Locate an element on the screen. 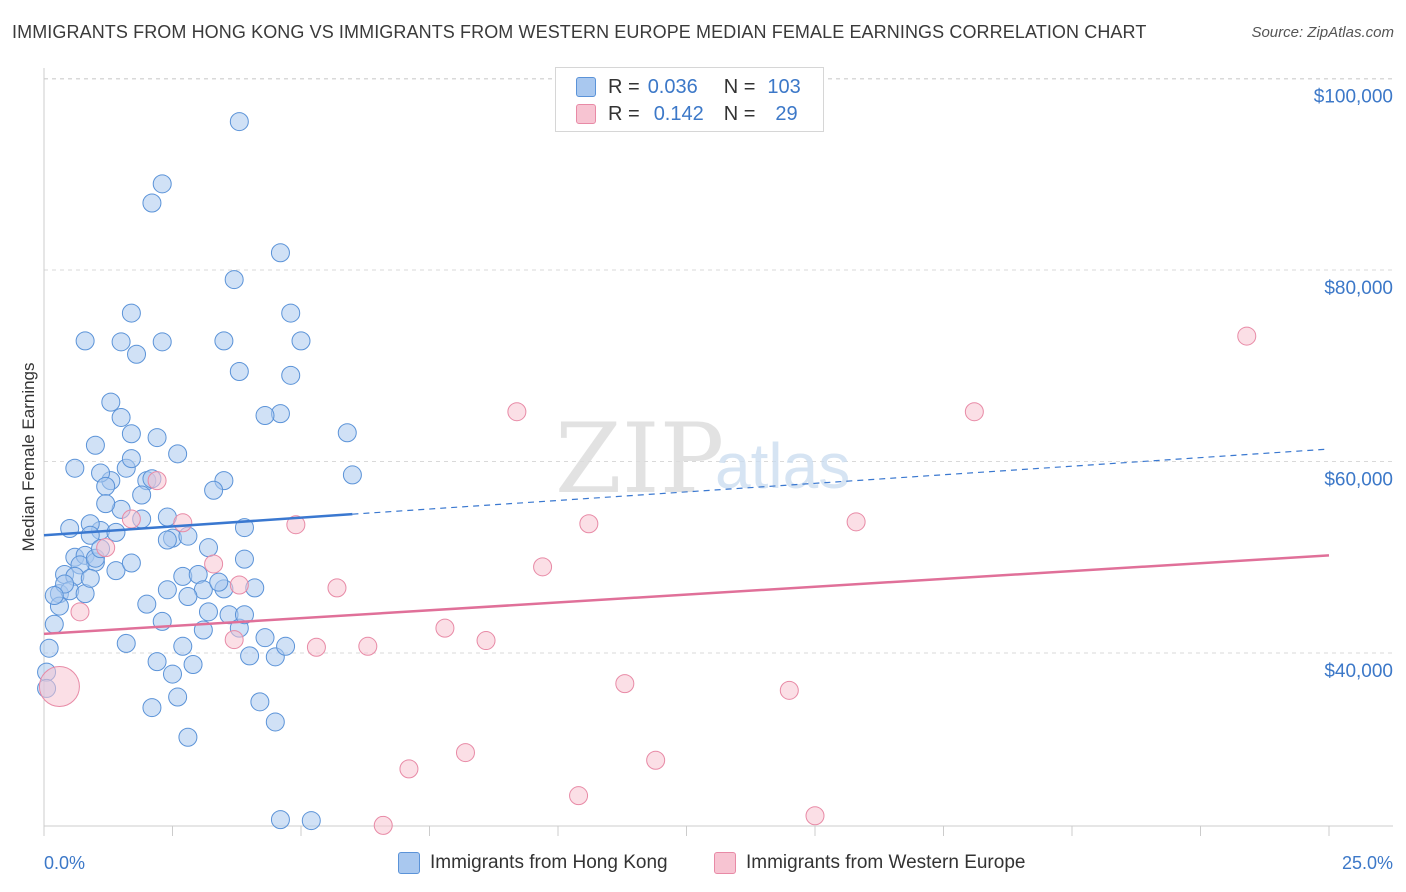 The width and height of the screenshot is (1406, 892). x-tick-label-max: 25.0% is located at coordinates (1367, 863).